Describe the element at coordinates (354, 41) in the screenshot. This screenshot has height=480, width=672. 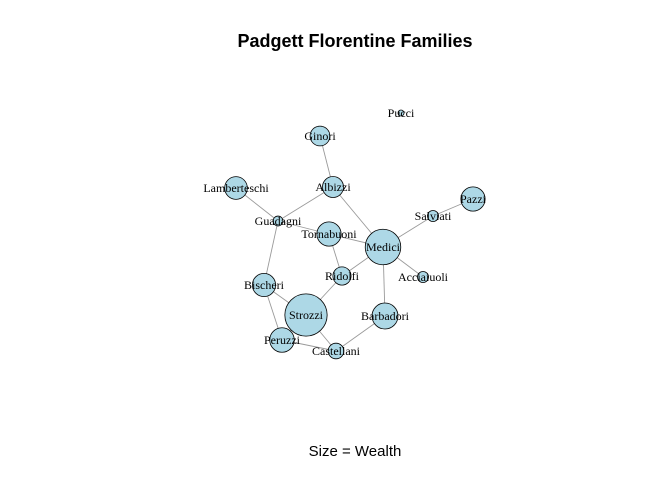
I see `graph-title: Padgett Florentine Families` at that location.